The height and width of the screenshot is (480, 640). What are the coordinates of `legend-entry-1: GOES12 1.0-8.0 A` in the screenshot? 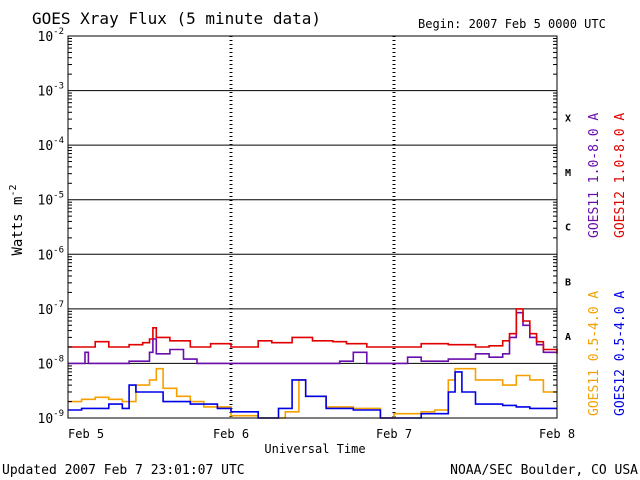 It's located at (620, 175).